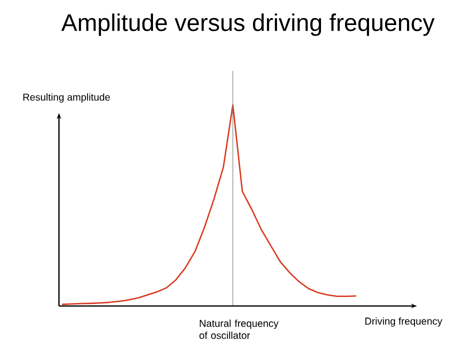 The height and width of the screenshot is (355, 474). I want to click on text: Natural frequency of oscillator, so click(238, 329).